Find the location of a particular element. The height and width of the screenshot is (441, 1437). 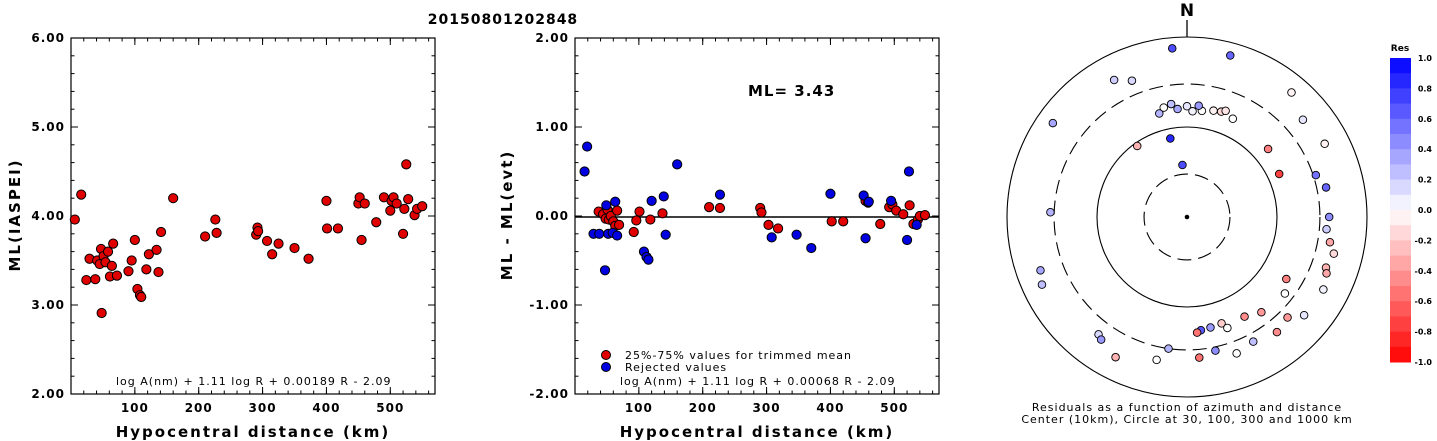

legend-marker-blue is located at coordinates (606, 367).